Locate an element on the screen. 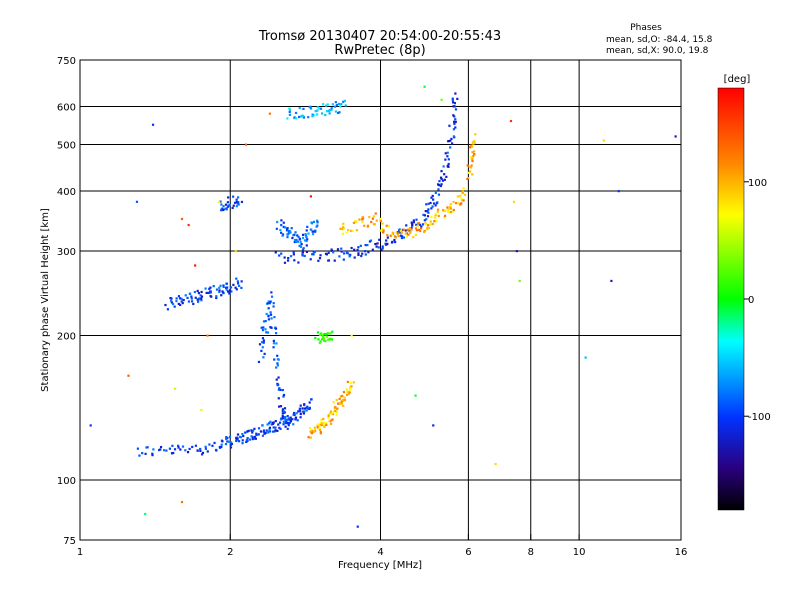 This screenshot has width=800, height=604. y-tick-label: 500 is located at coordinates (66, 146).